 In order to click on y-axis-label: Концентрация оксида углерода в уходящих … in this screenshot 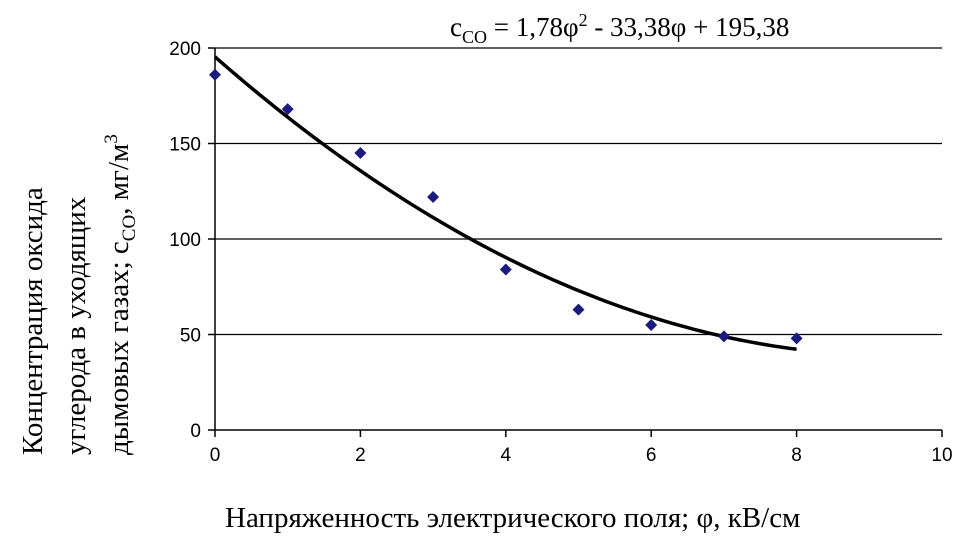, I will do `click(78, 294)`.